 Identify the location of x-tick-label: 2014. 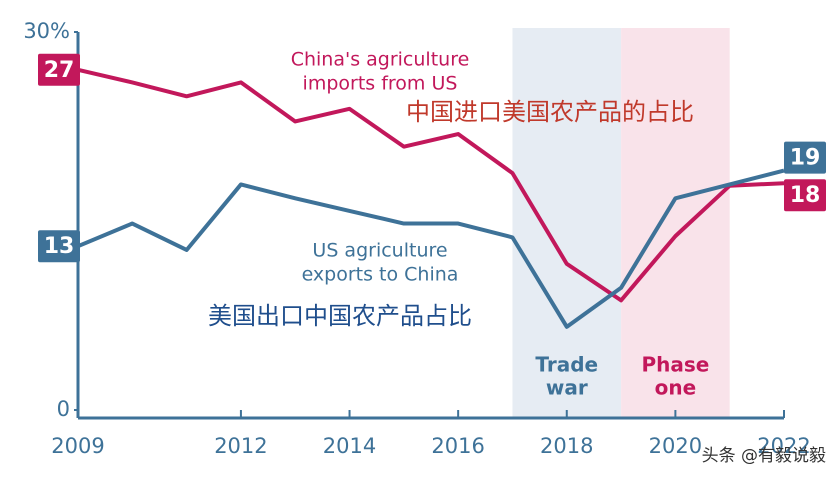
(349, 446).